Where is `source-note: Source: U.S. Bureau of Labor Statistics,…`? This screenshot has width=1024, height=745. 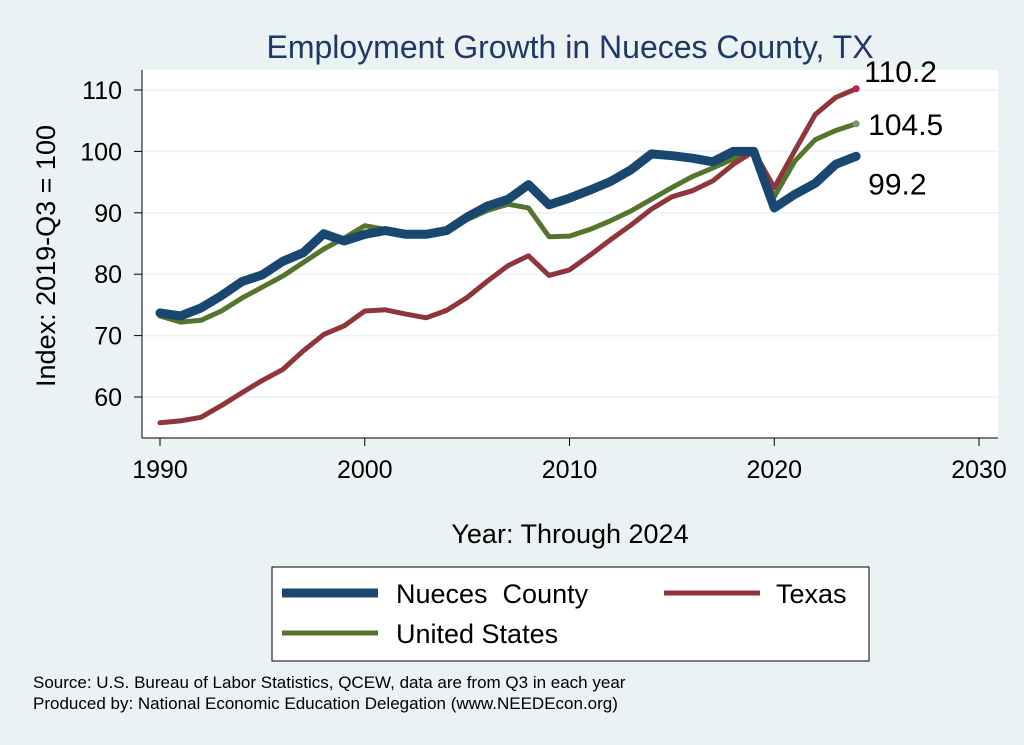
source-note: Source: U.S. Bureau of Labor Statistics,… is located at coordinates (329, 682).